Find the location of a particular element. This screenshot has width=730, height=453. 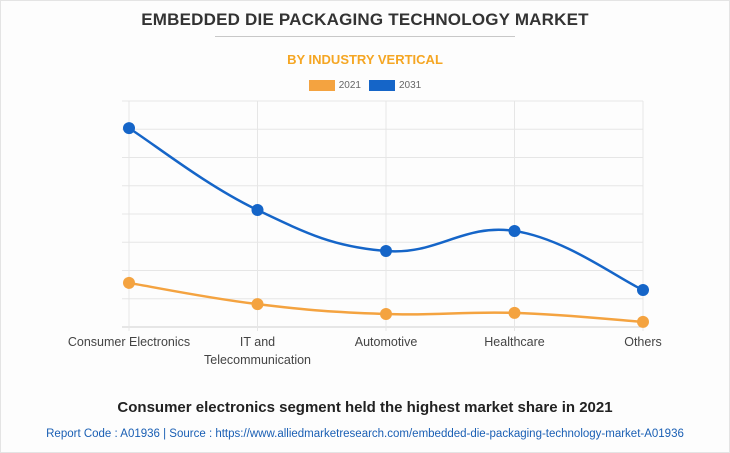

chart-title: EMBEDDED DIE PACKAGING TECHNOLOGY MARKET is located at coordinates (365, 19).